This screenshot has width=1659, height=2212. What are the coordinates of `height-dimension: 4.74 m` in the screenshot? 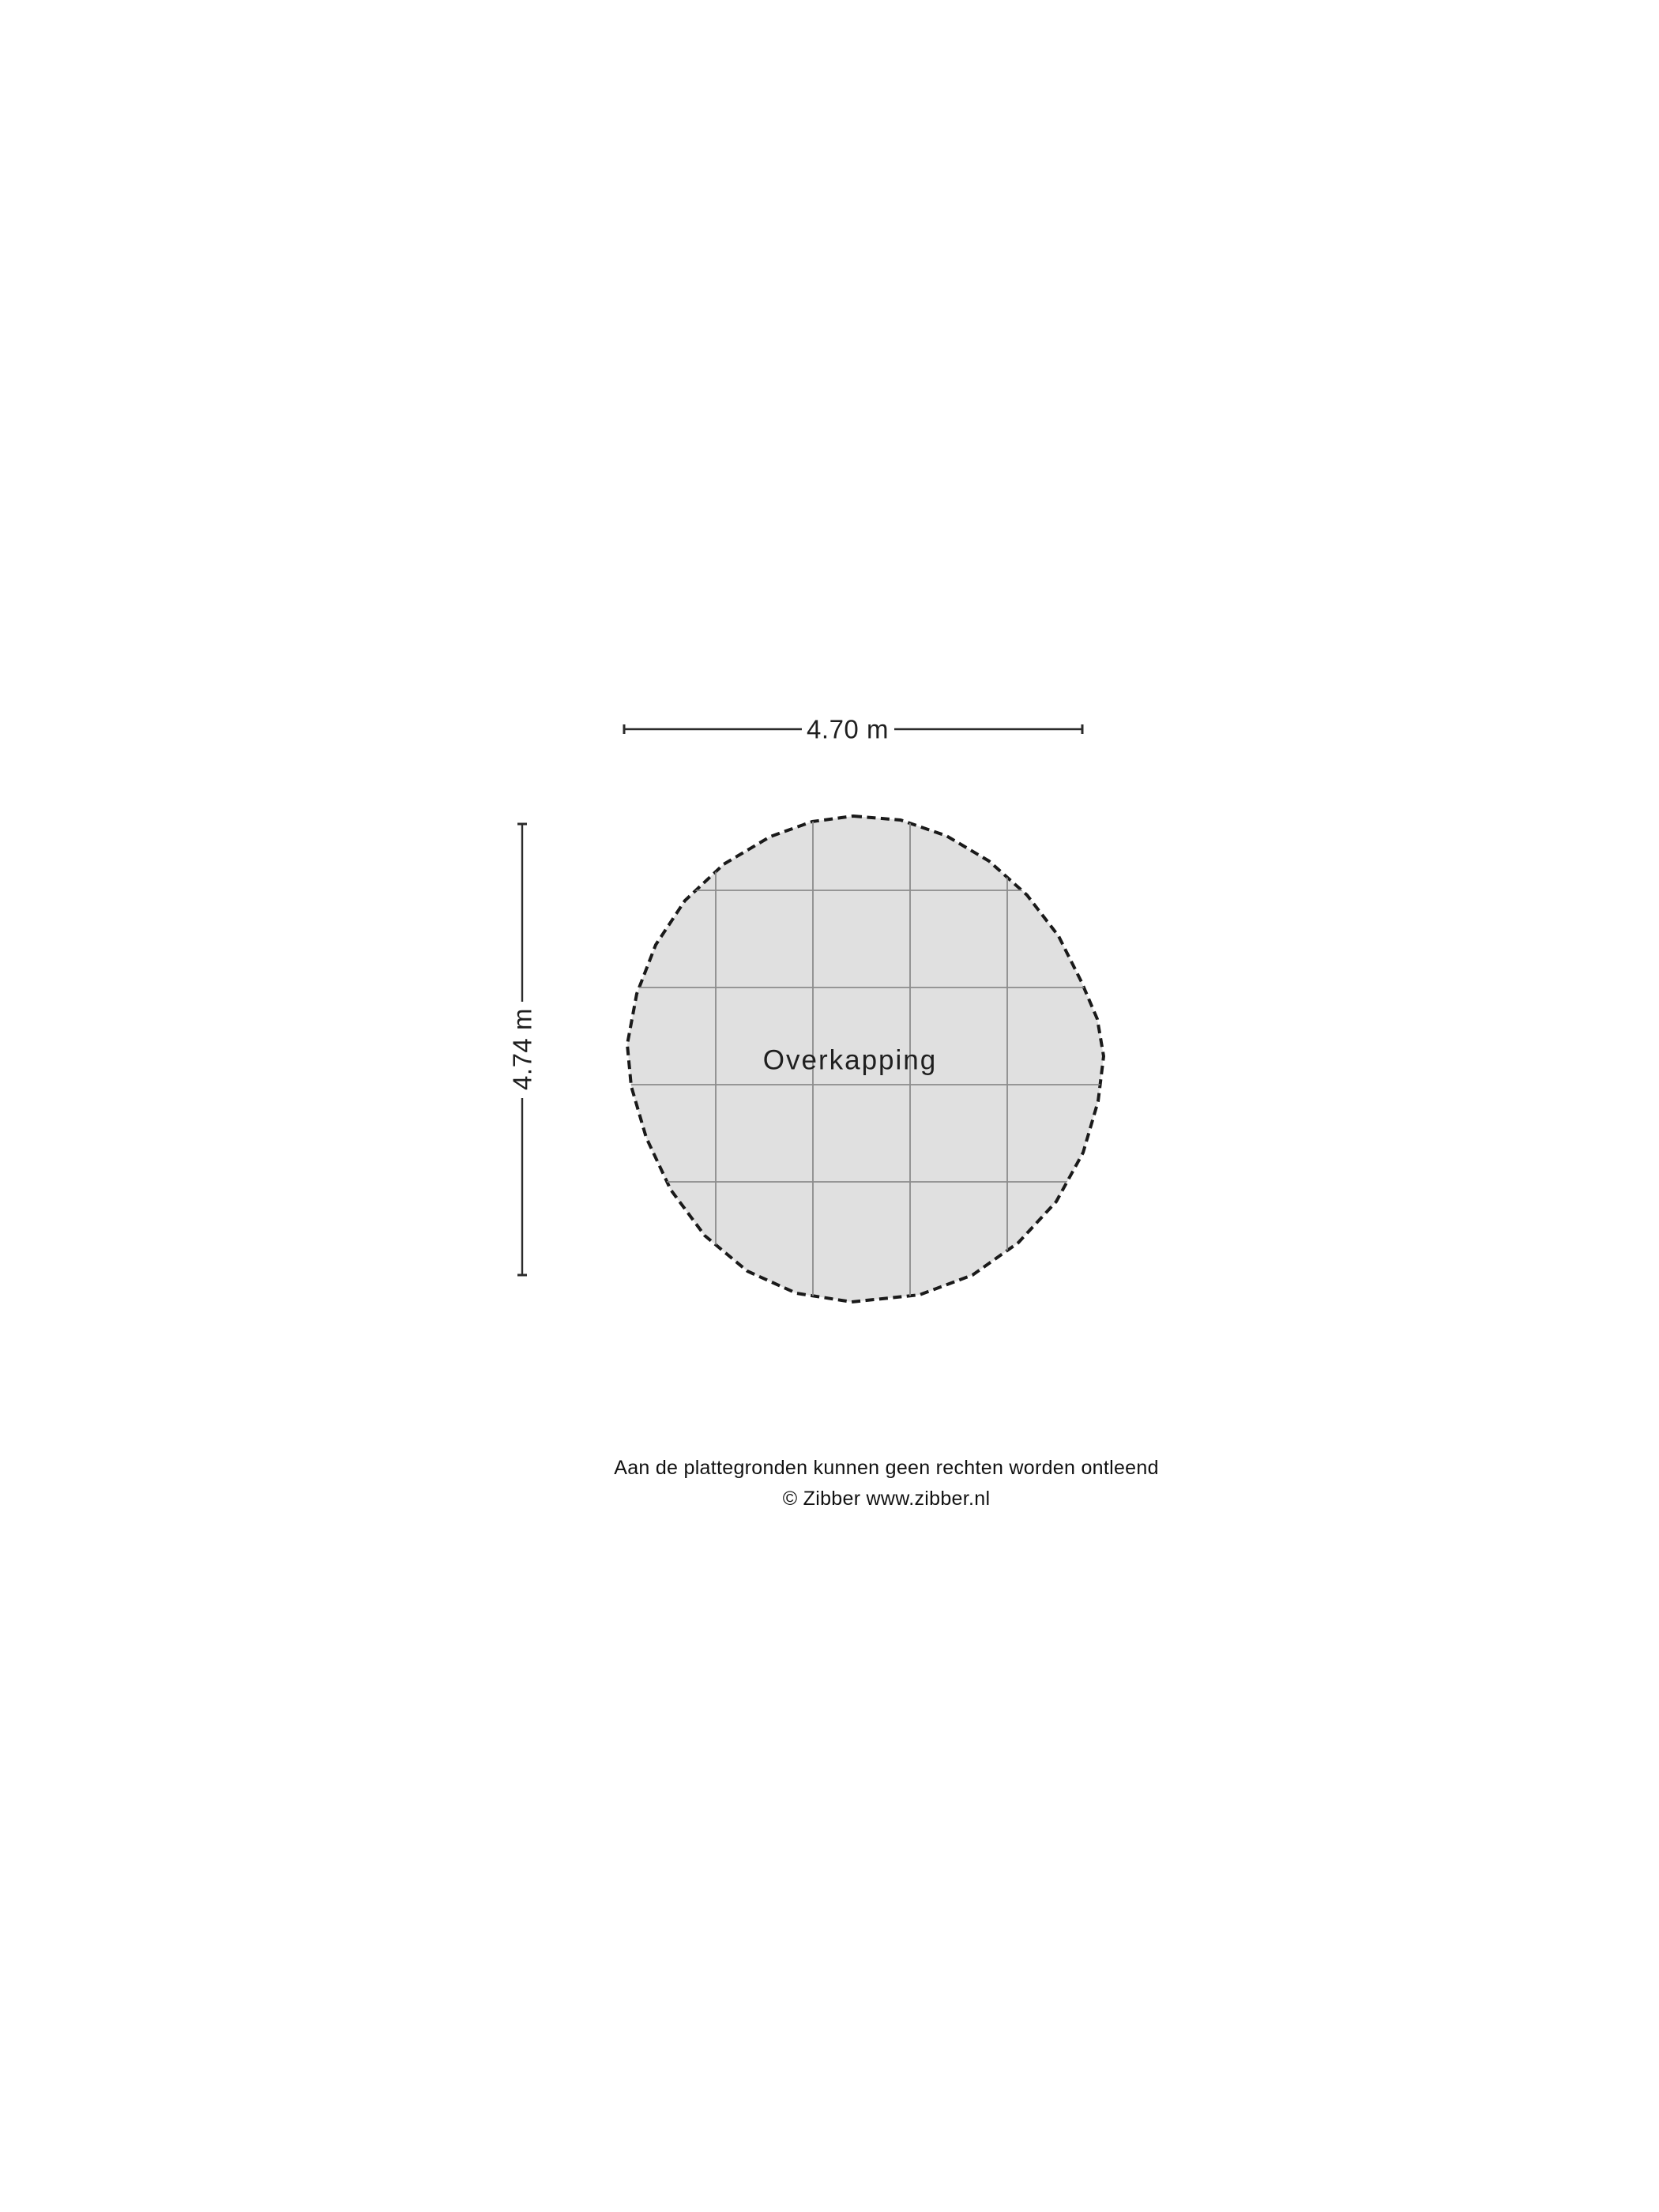 It's located at (523, 1049).